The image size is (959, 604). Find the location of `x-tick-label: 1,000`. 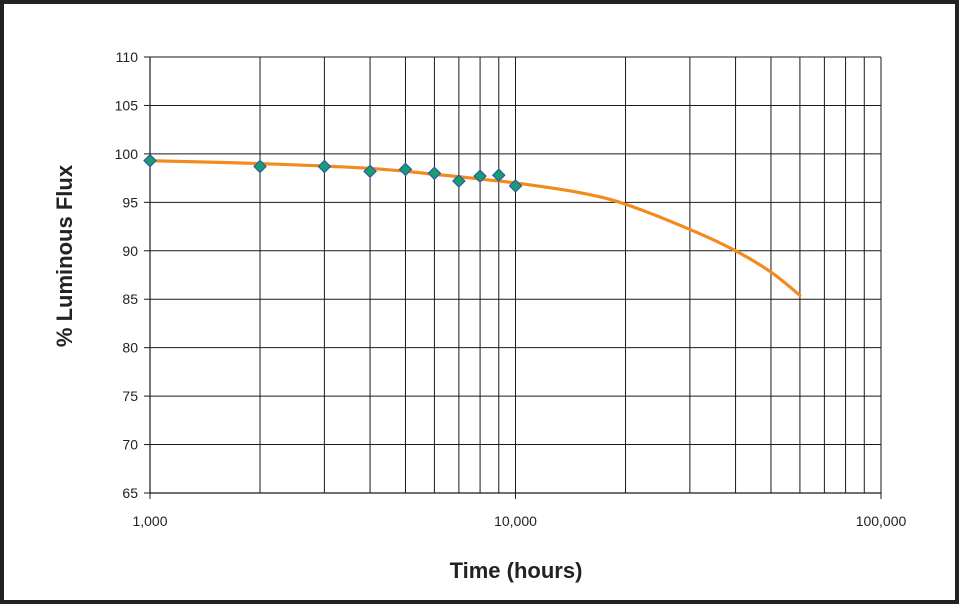

x-tick-label: 1,000 is located at coordinates (149, 521).